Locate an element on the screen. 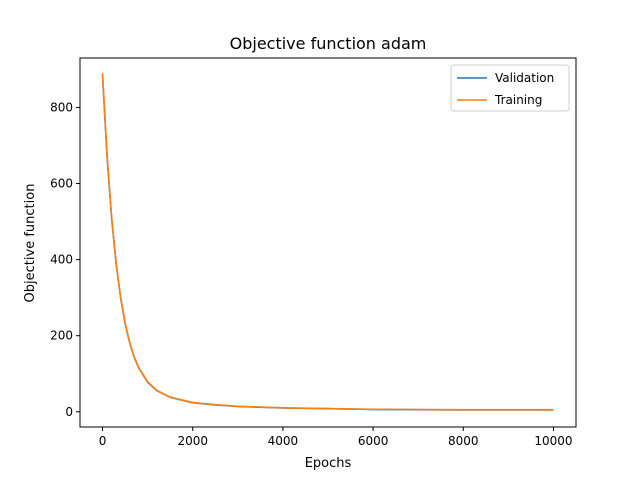 Image resolution: width=640 pixels, height=484 pixels. x-tick-label: 10000 is located at coordinates (553, 441).